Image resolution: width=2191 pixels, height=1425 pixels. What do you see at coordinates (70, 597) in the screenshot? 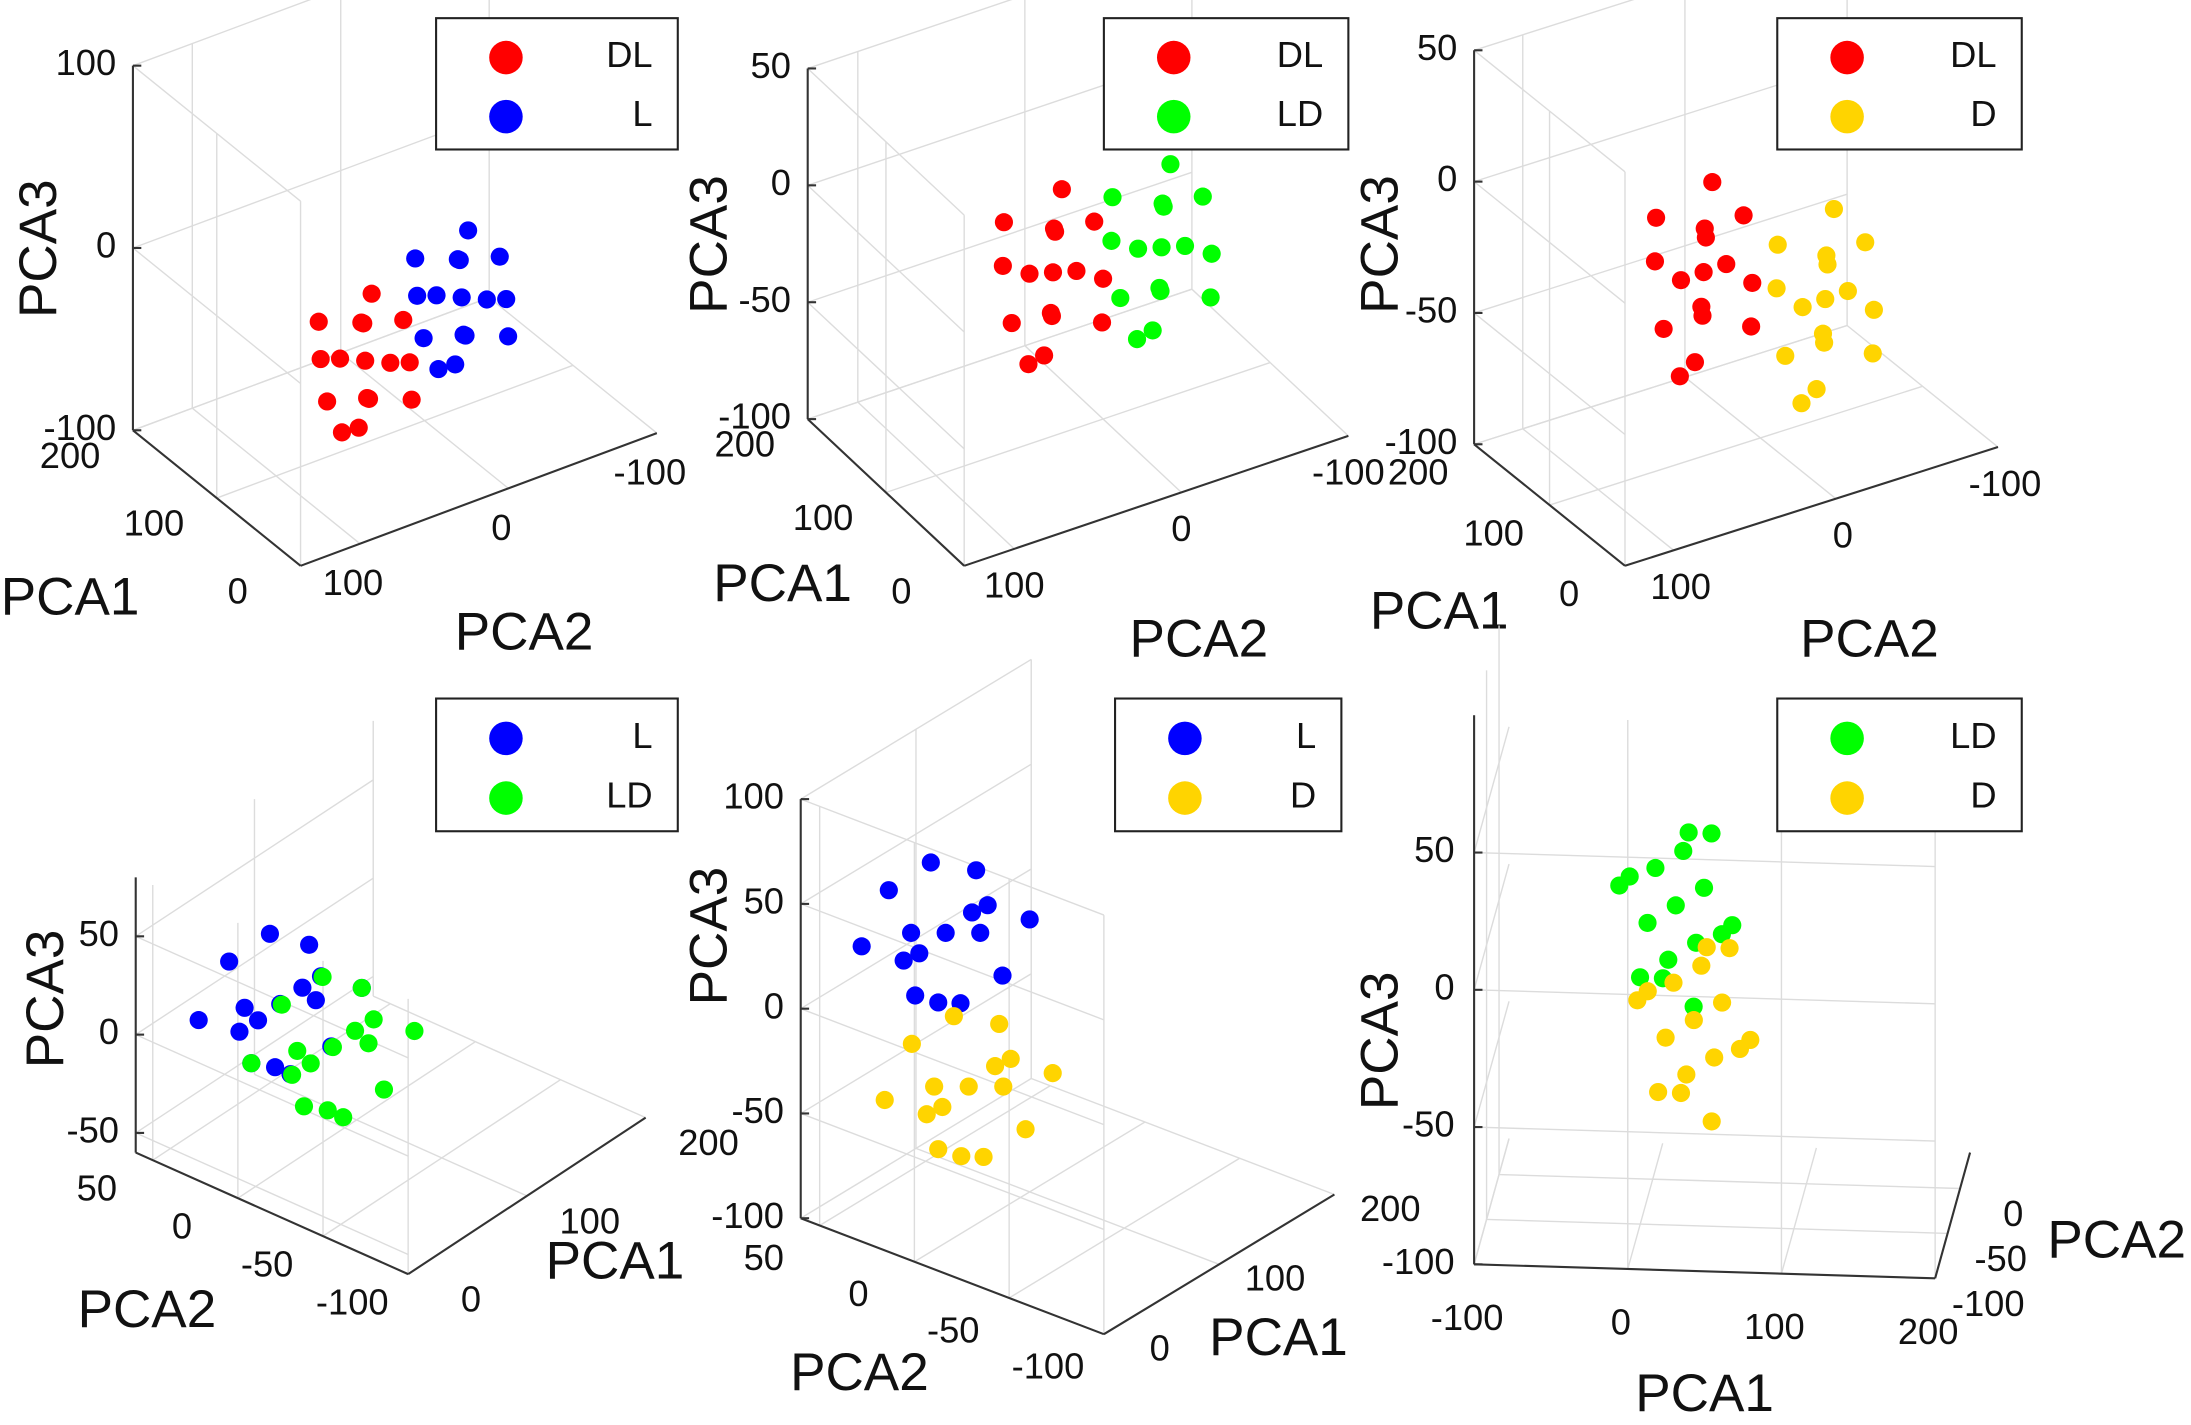
I see `x-axis-label: PCA1` at bounding box center [70, 597].